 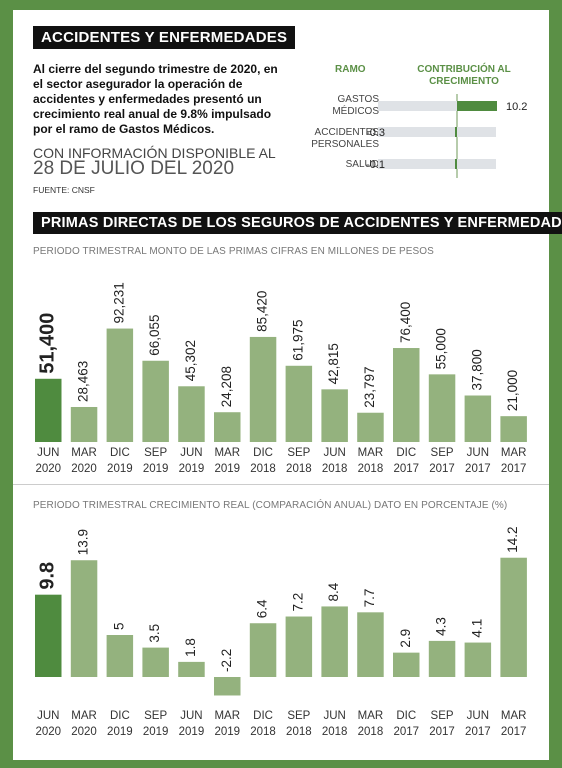 I want to click on growth-value-label: 13.9, so click(x=83, y=542).